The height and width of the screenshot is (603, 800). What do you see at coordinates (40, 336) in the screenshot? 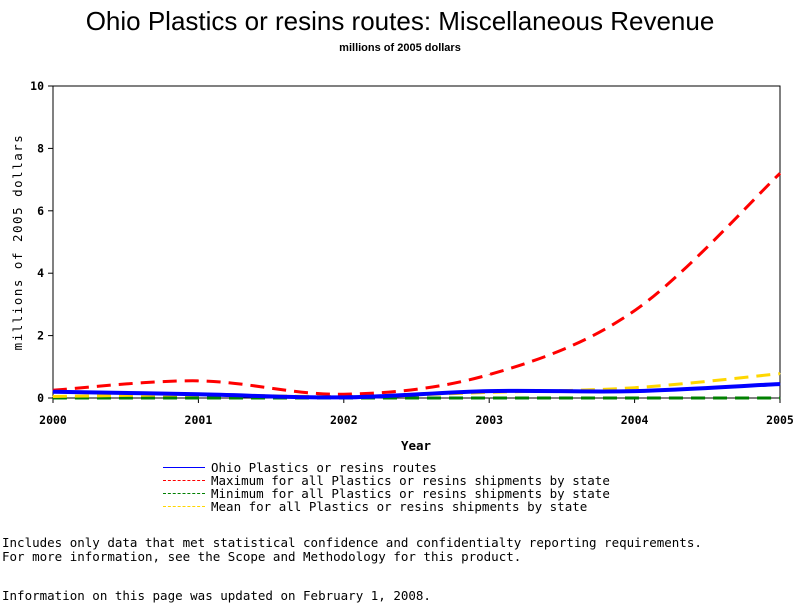
I see `y-tick-label: 2` at bounding box center [40, 336].